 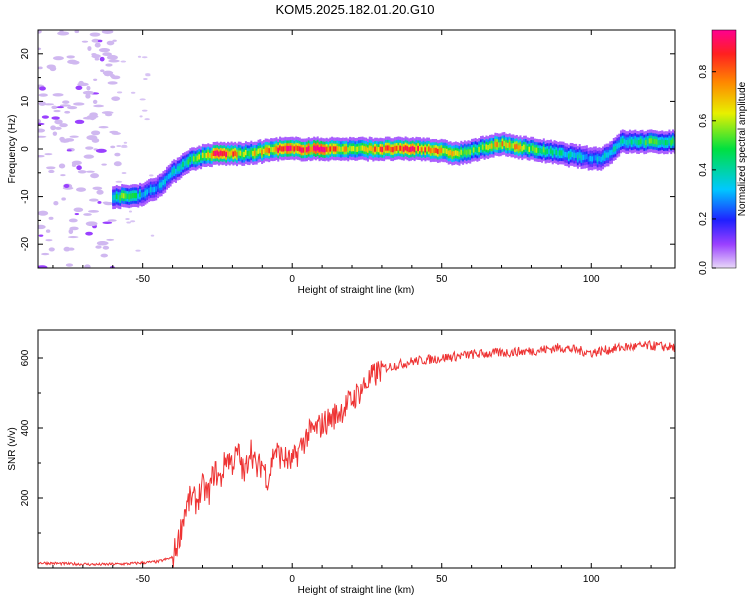 What do you see at coordinates (25, 357) in the screenshot?
I see `y-tick-label: 600` at bounding box center [25, 357].